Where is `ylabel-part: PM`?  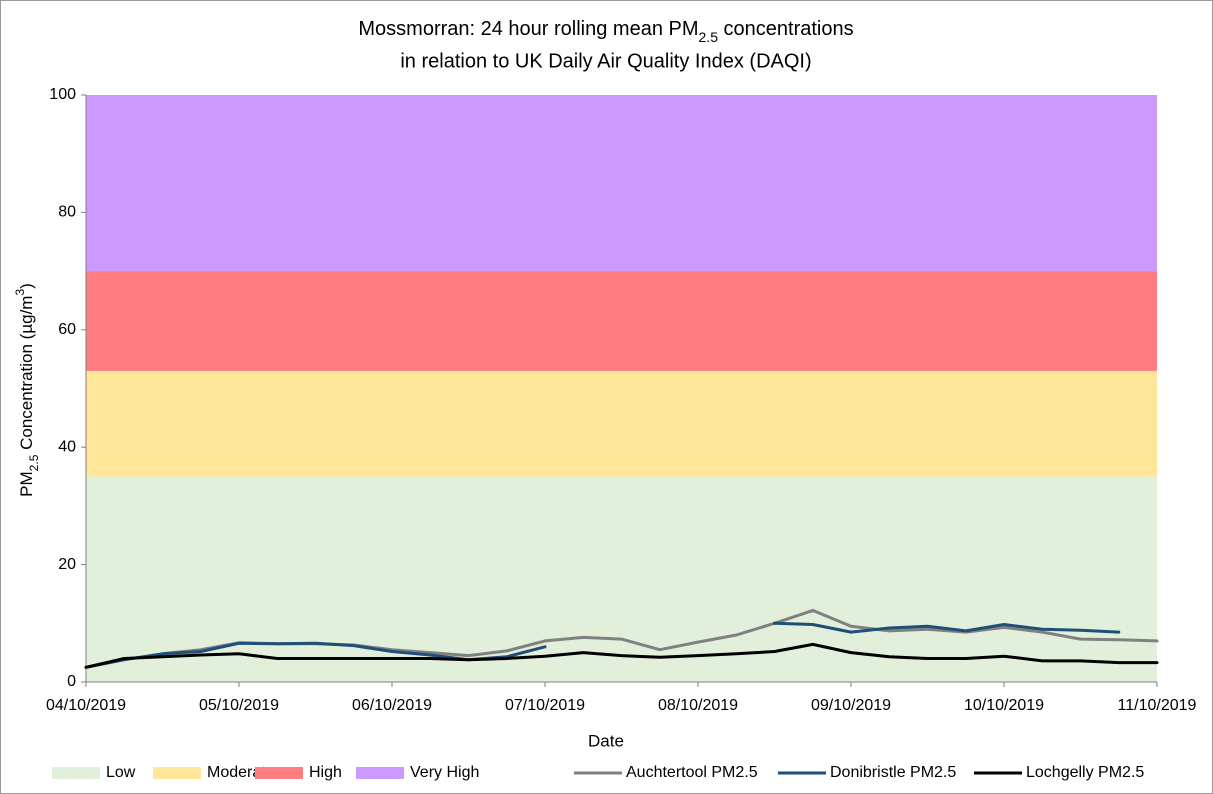
ylabel-part: PM is located at coordinates (26, 484).